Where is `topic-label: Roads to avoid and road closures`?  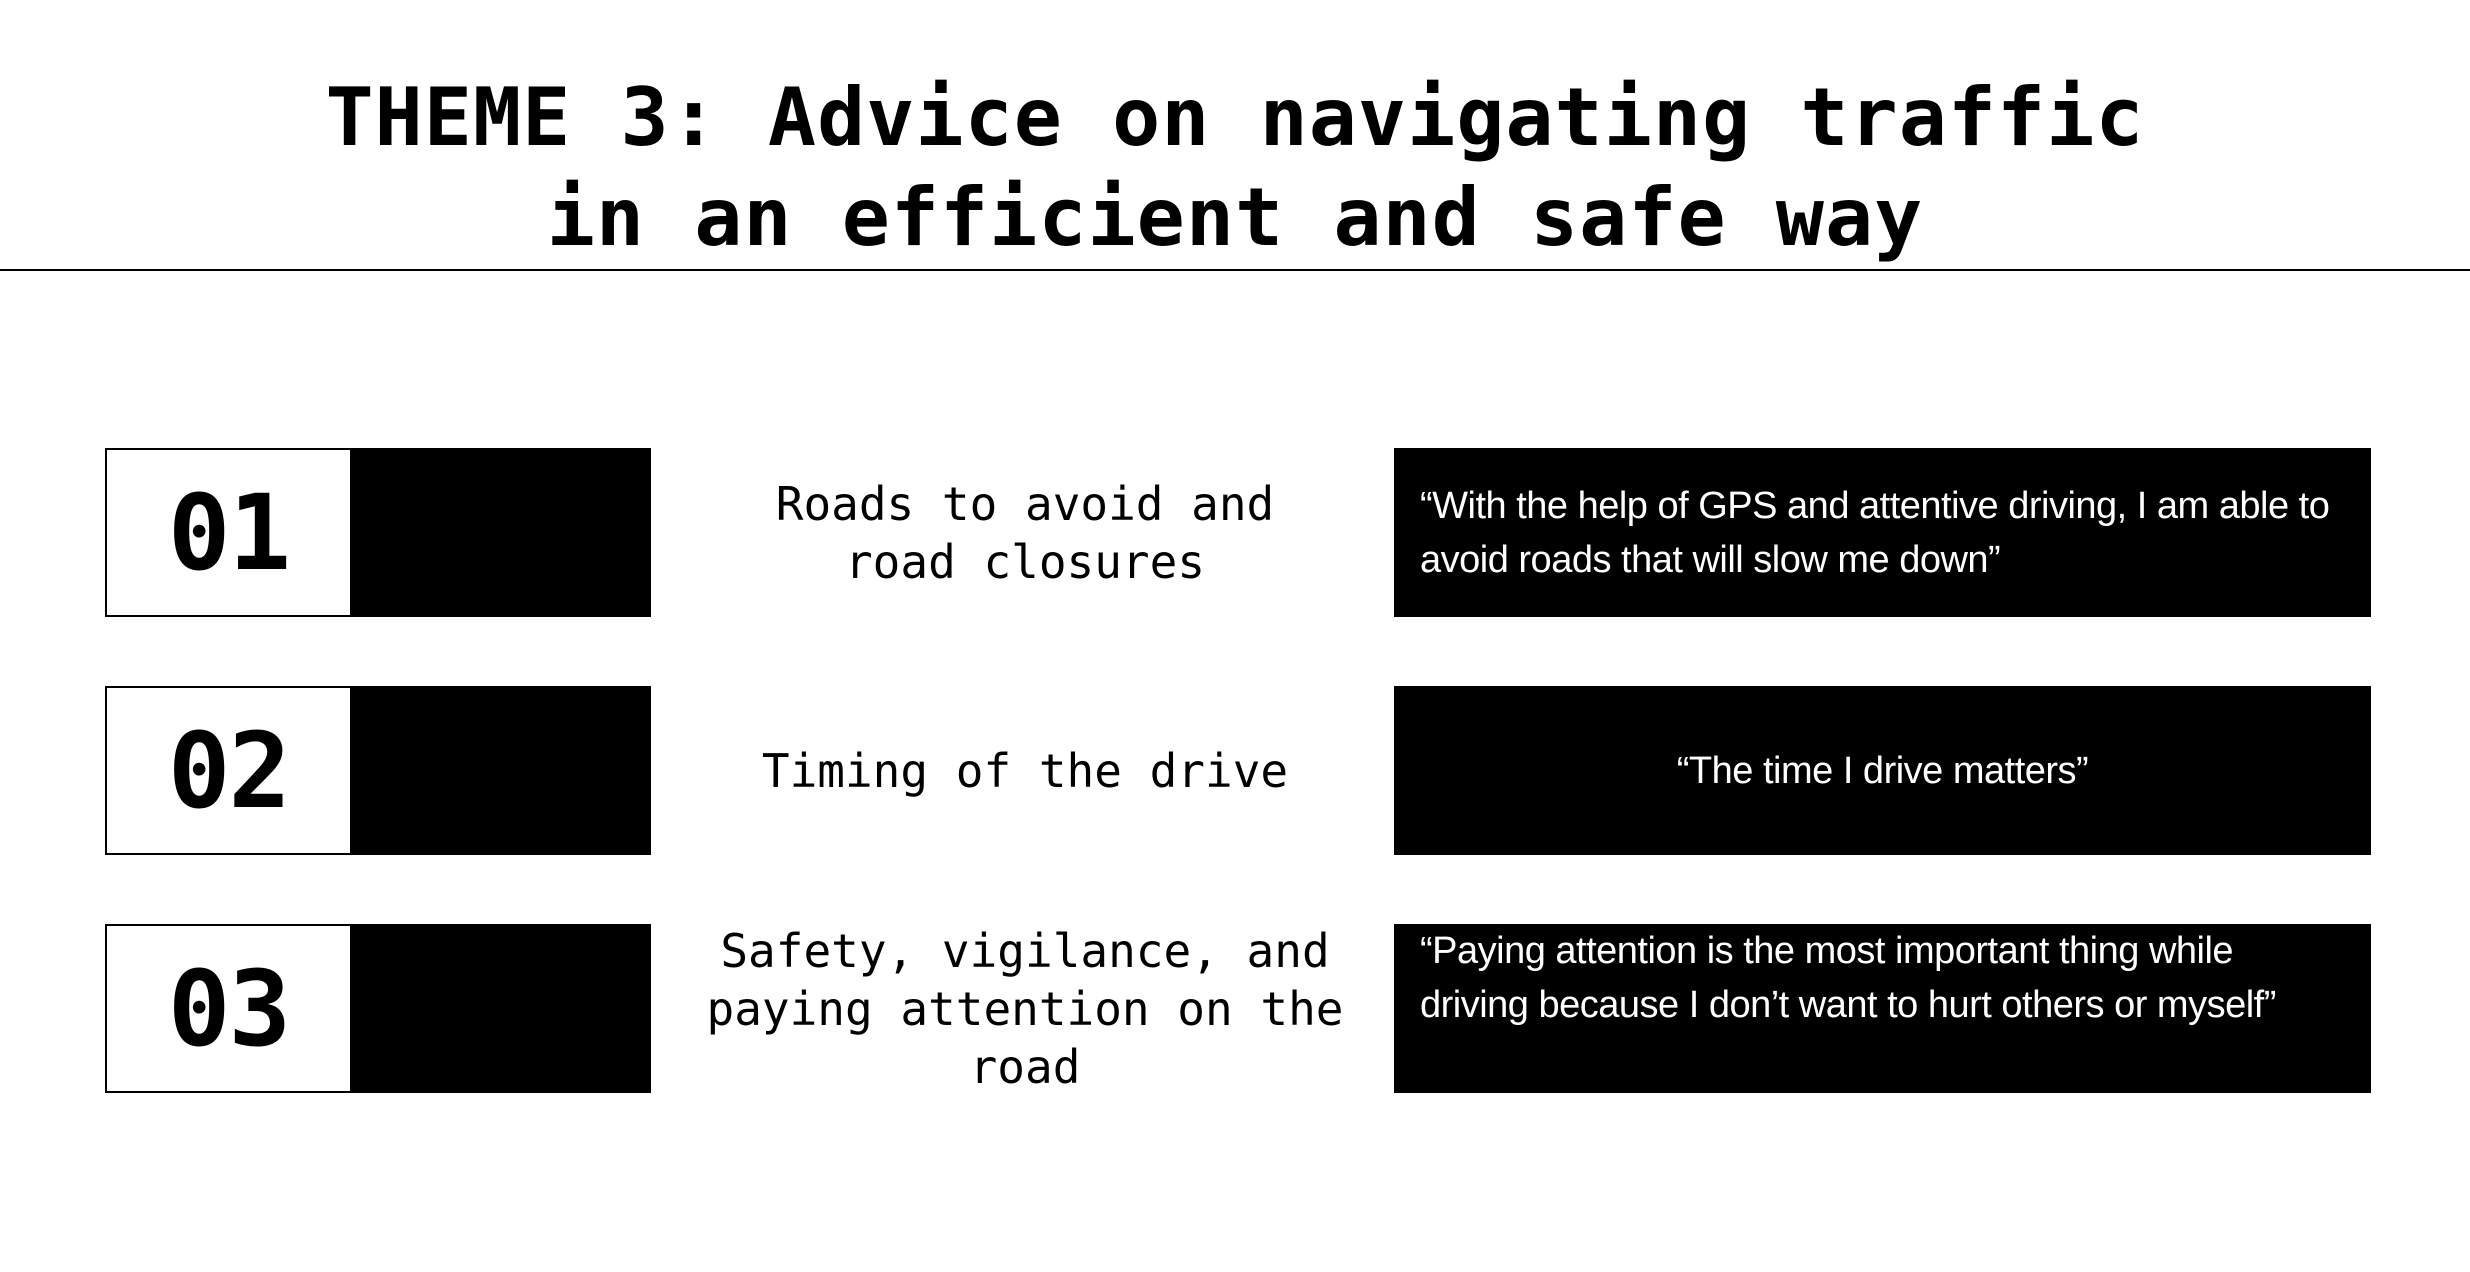
topic-label: Roads to avoid and road closures is located at coordinates (1025, 532).